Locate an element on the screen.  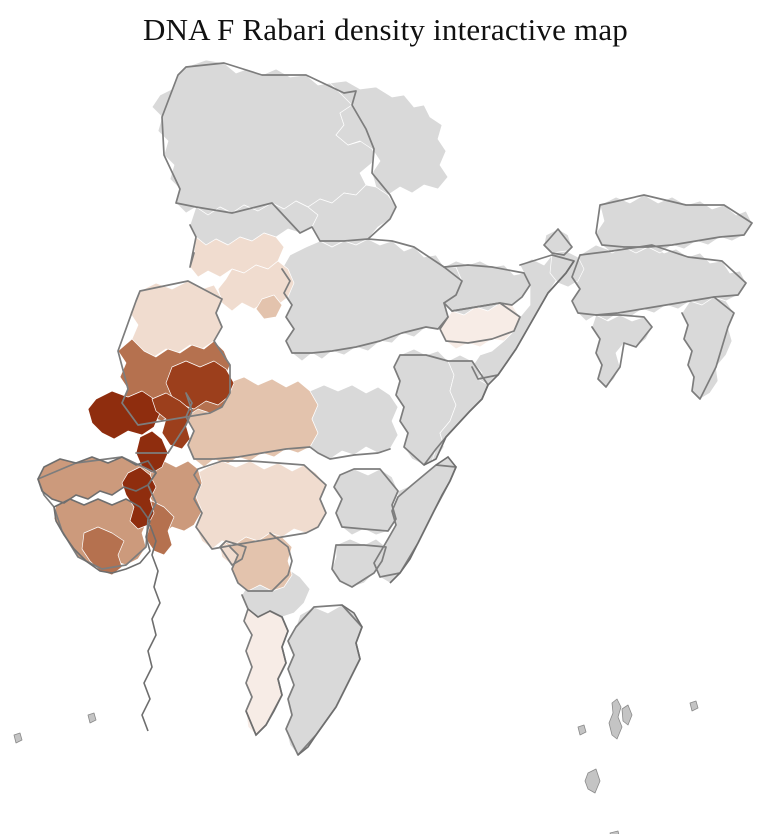
region-ladakh is located at coordinates (389, 138).